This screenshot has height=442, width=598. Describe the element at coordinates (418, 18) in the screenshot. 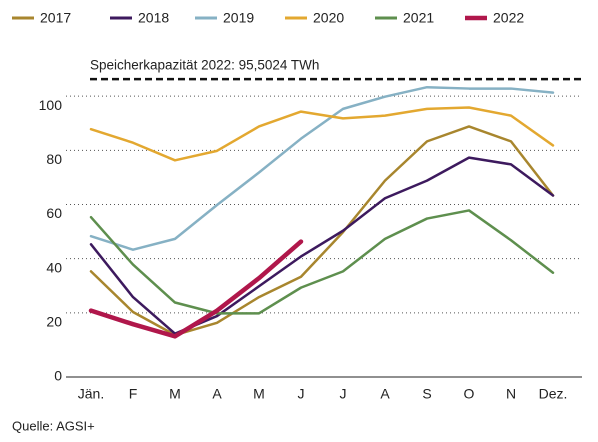

I see `legend-label: 2021` at that location.